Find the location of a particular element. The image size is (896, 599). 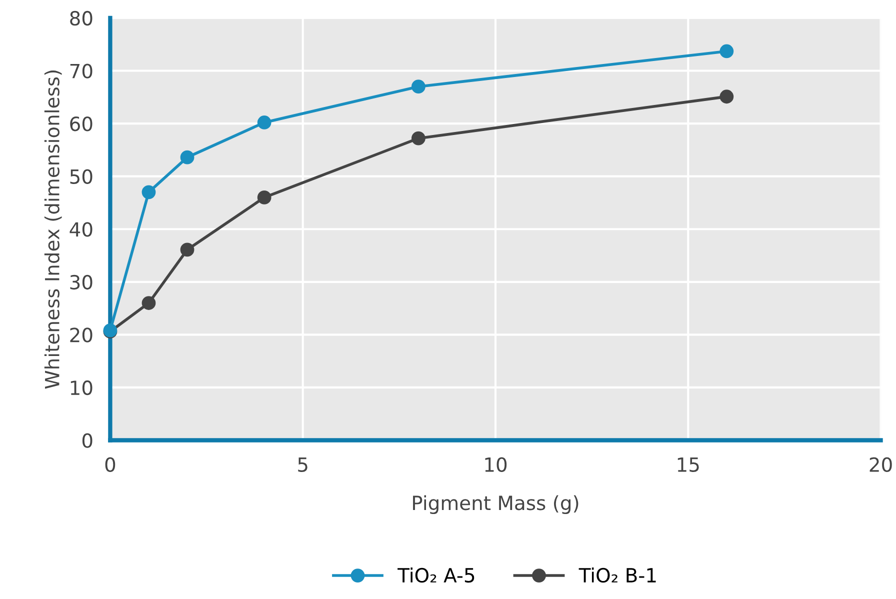

y-tick-label: 40 is located at coordinates (81, 229).